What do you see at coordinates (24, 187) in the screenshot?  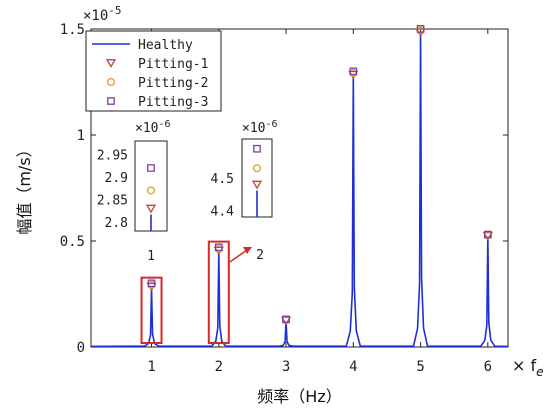 I see `y-axis-label: 幅值（m/s）` at bounding box center [24, 187].